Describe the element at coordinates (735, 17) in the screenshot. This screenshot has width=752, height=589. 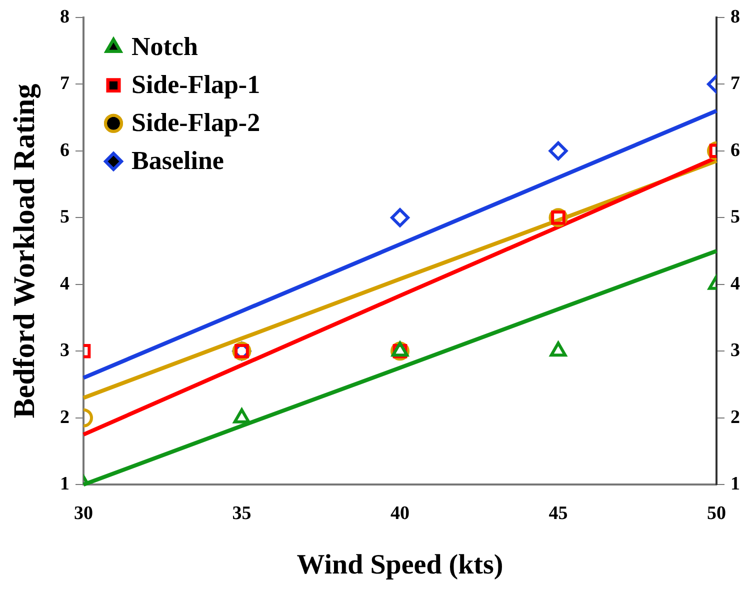
I see `y2-tick-label: 8` at that location.